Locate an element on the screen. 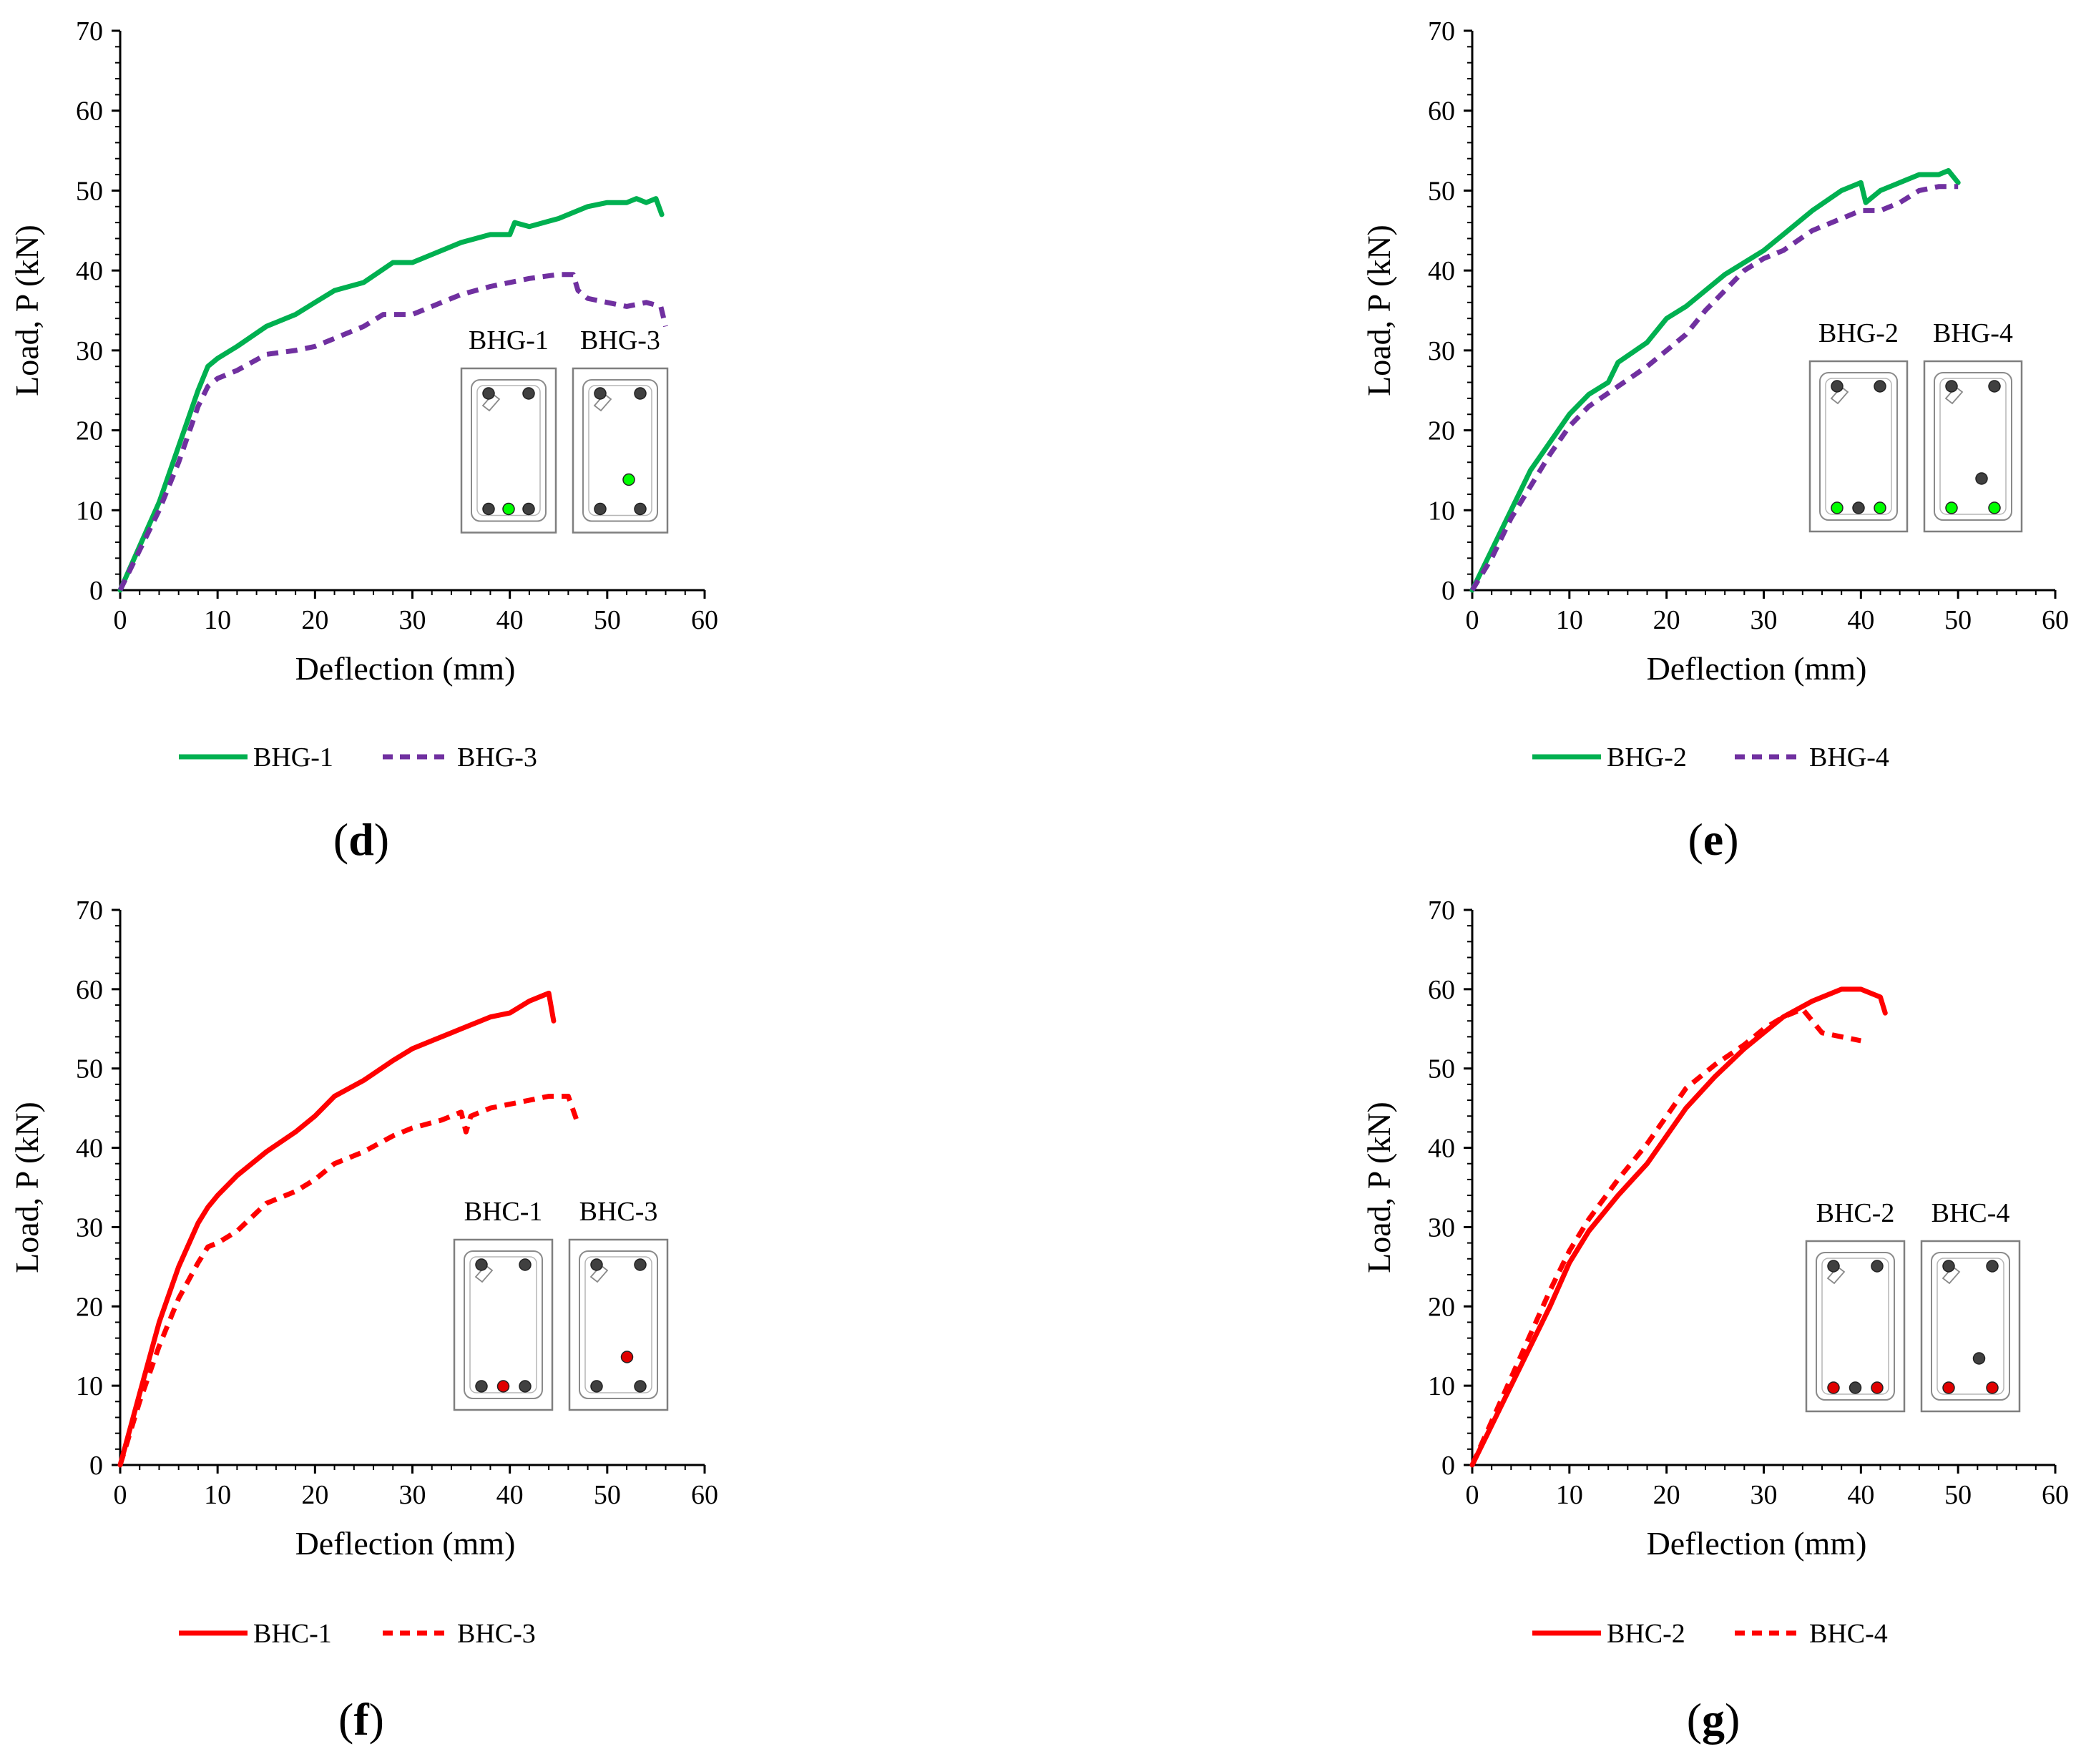 This screenshot has width=2076, height=1764. legend-label-bhg-2: BHG-2 is located at coordinates (1647, 758).